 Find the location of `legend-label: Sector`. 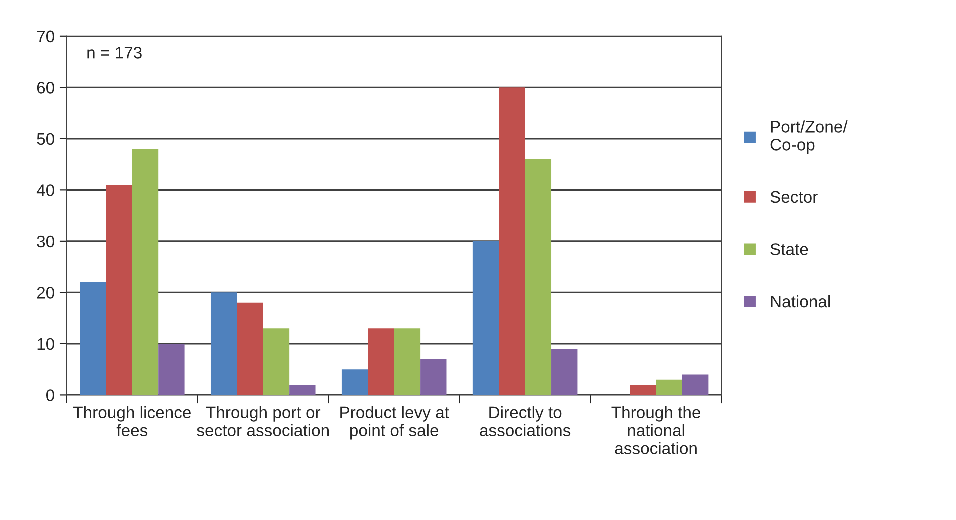

legend-label: Sector is located at coordinates (794, 197).